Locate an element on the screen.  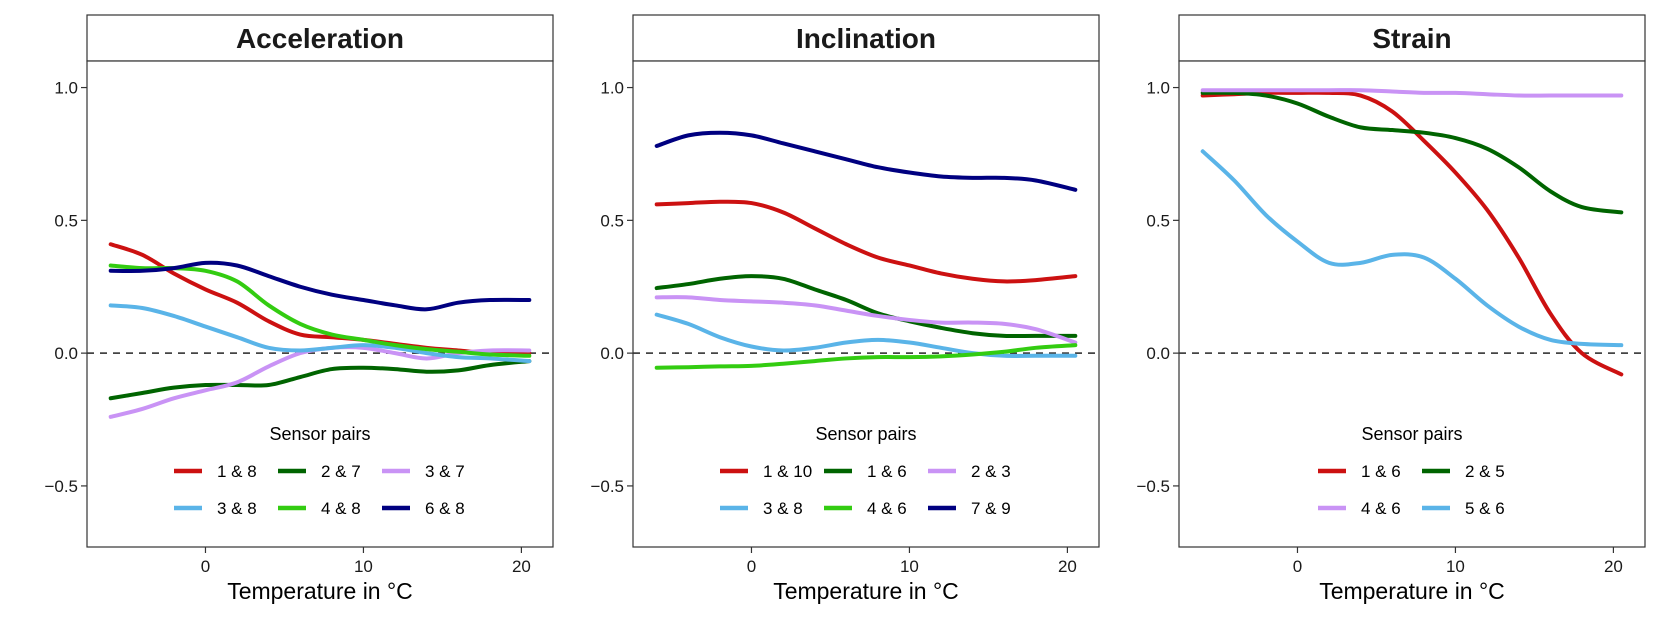
legend-label: 2 & 5 is located at coordinates (1485, 471).